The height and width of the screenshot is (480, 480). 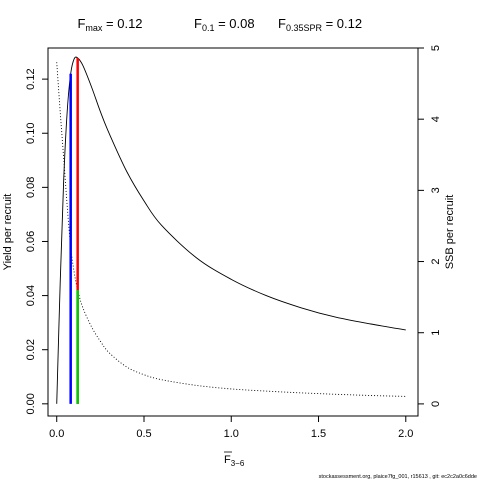 What do you see at coordinates (31, 241) in the screenshot?
I see `y-tick-label-left: 0.06` at bounding box center [31, 241].